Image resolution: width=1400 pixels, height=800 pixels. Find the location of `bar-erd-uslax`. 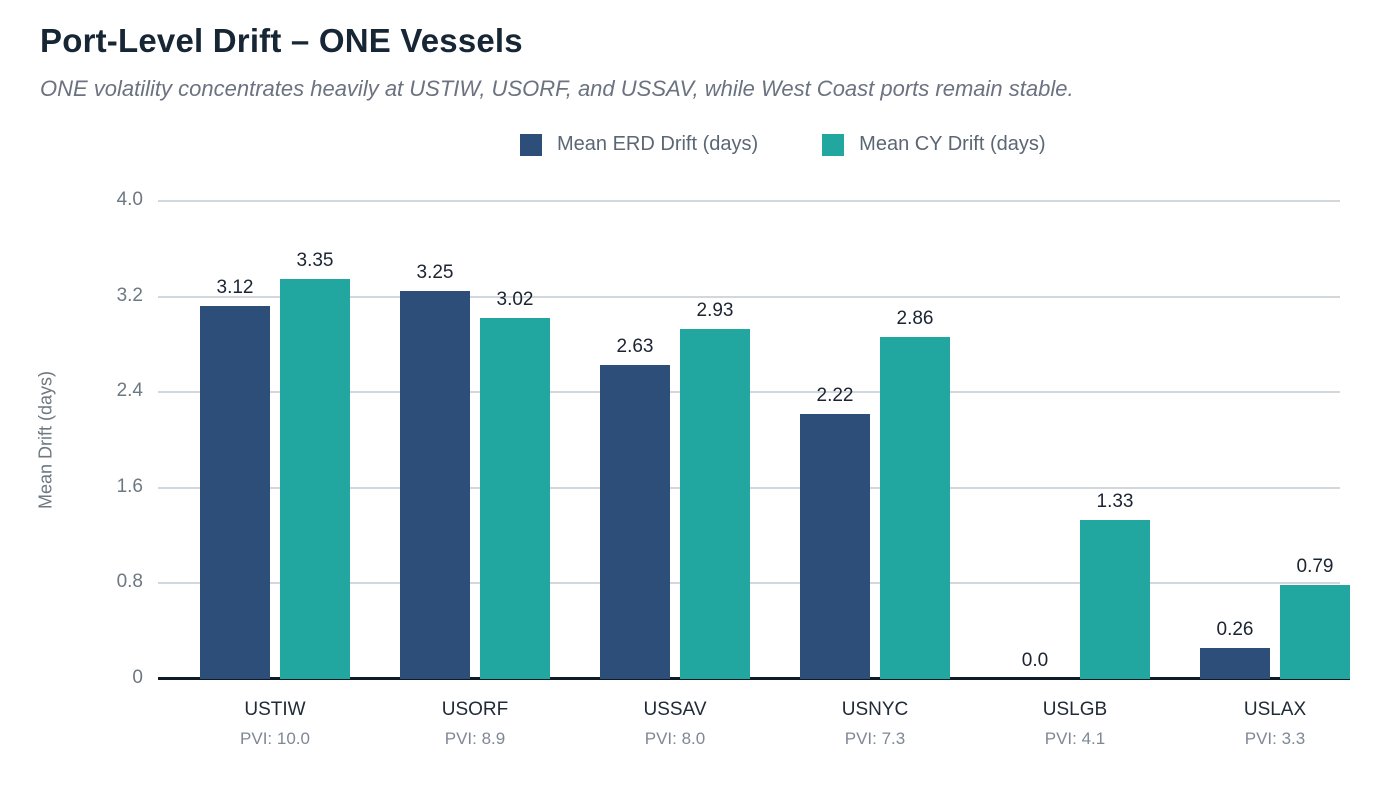

bar-erd-uslax is located at coordinates (1235, 663).